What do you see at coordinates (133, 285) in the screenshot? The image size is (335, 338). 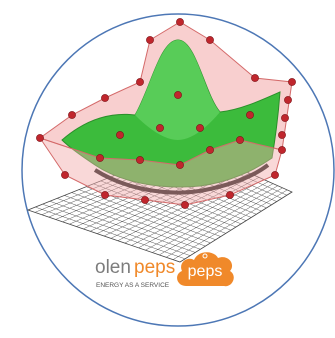 I see `brand-tagline: ENERGY AS A SERVICE` at bounding box center [133, 285].